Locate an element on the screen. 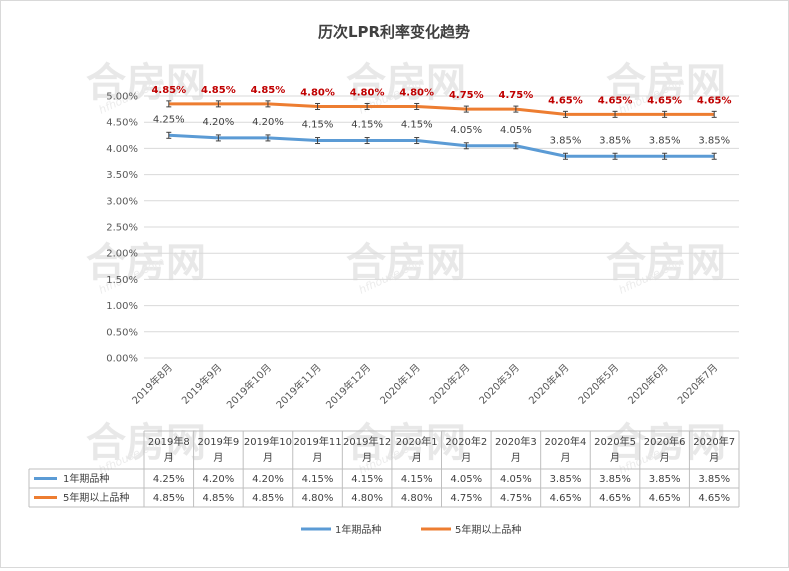 The image size is (789, 571). data-label: 4.20% is located at coordinates (268, 122).